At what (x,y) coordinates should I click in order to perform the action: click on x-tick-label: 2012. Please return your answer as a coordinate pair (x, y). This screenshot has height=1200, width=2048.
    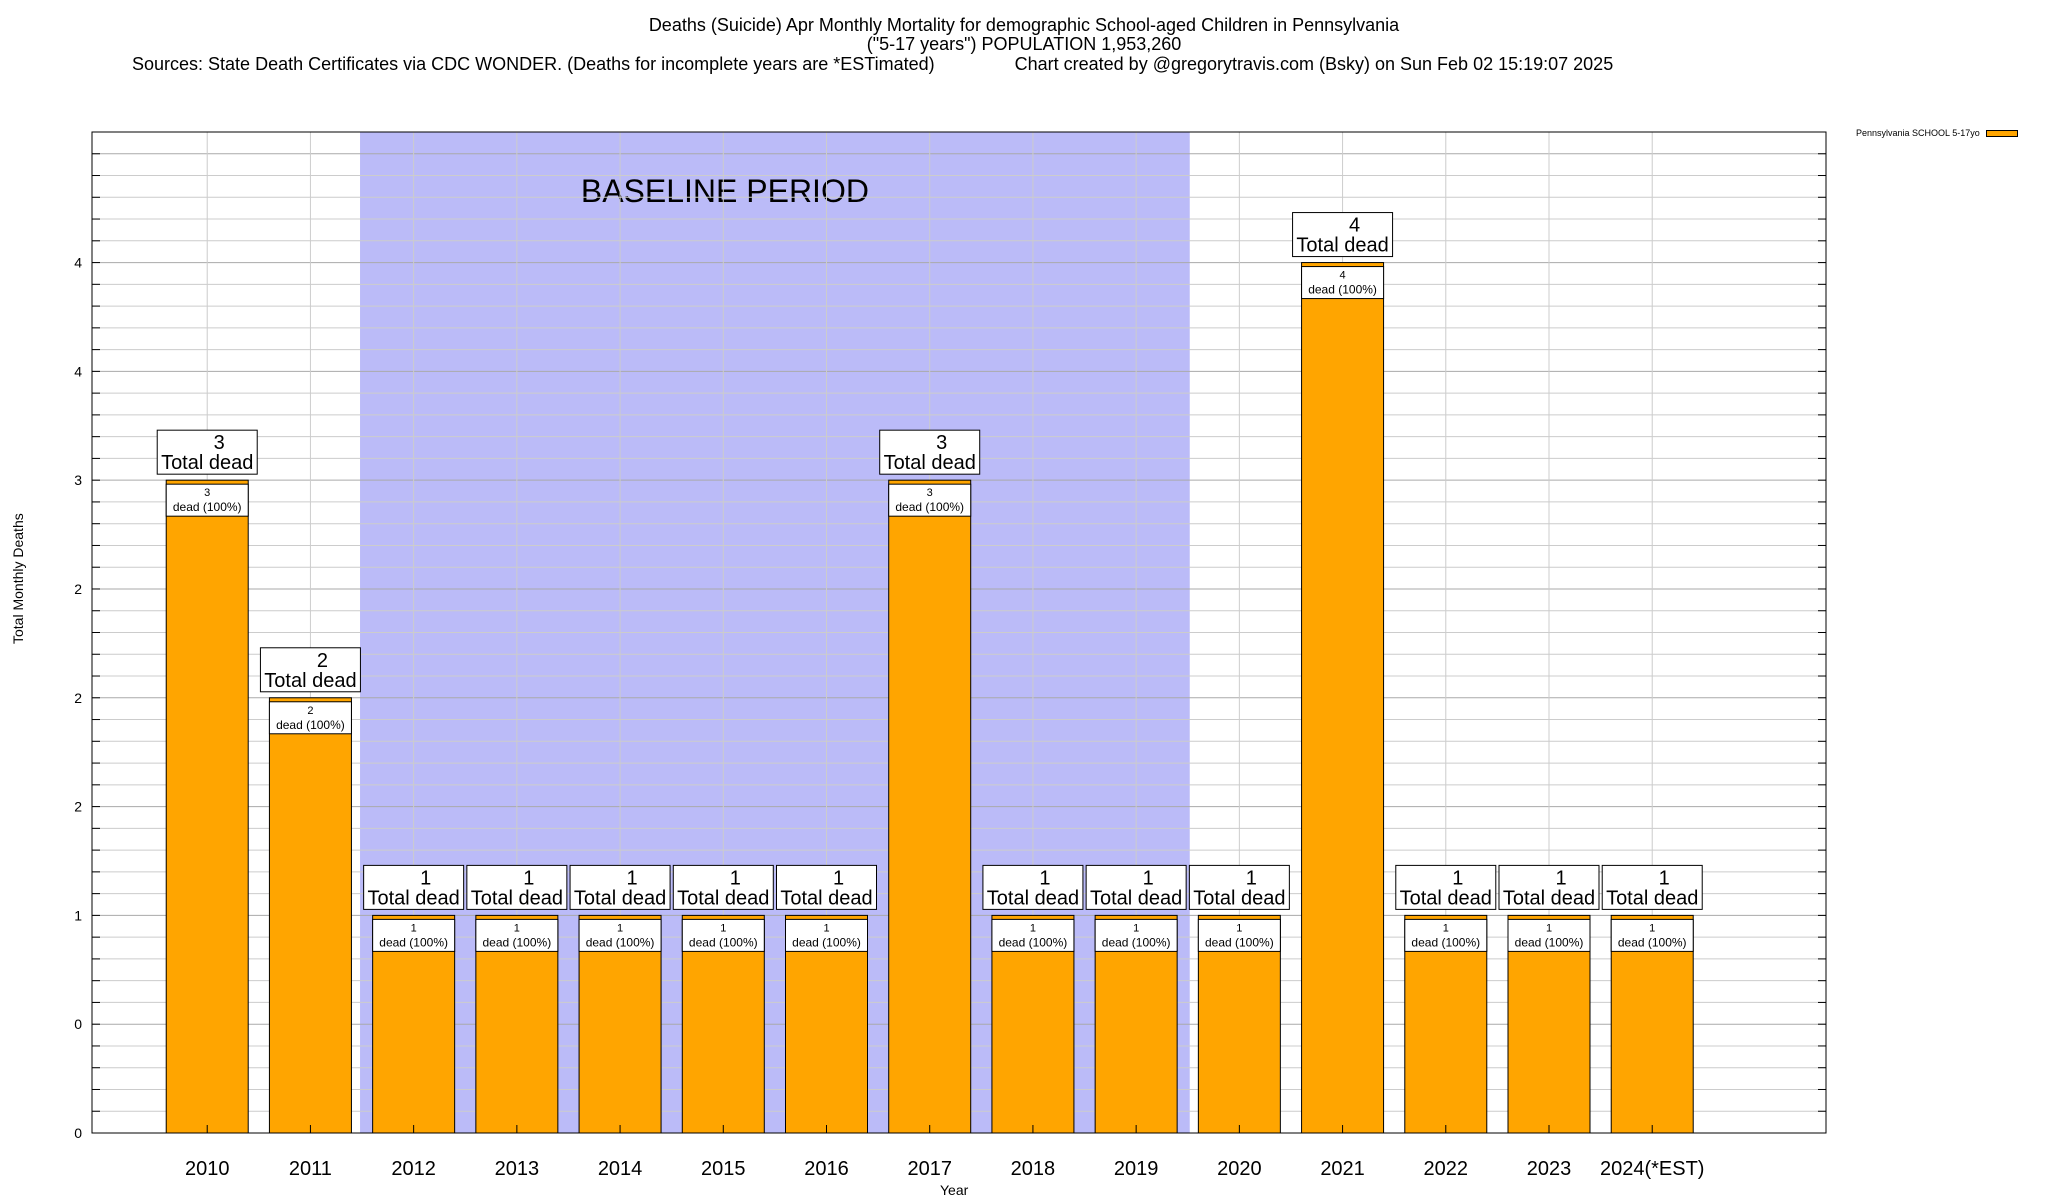
    Looking at the image, I should click on (413, 1169).